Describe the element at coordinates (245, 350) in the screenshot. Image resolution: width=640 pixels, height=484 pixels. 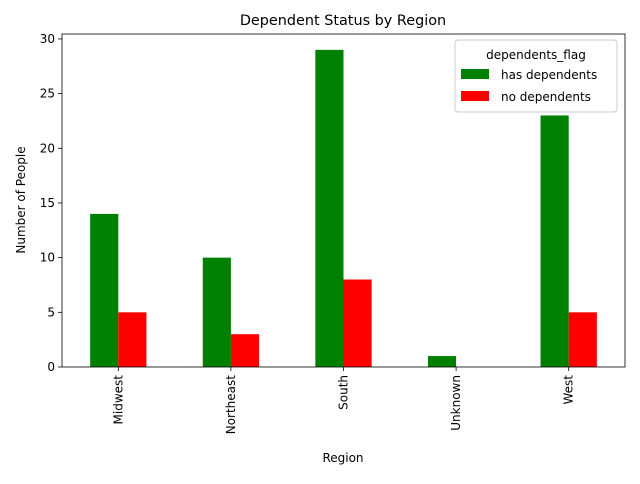
I see `bar-northeast-no-dependents` at that location.